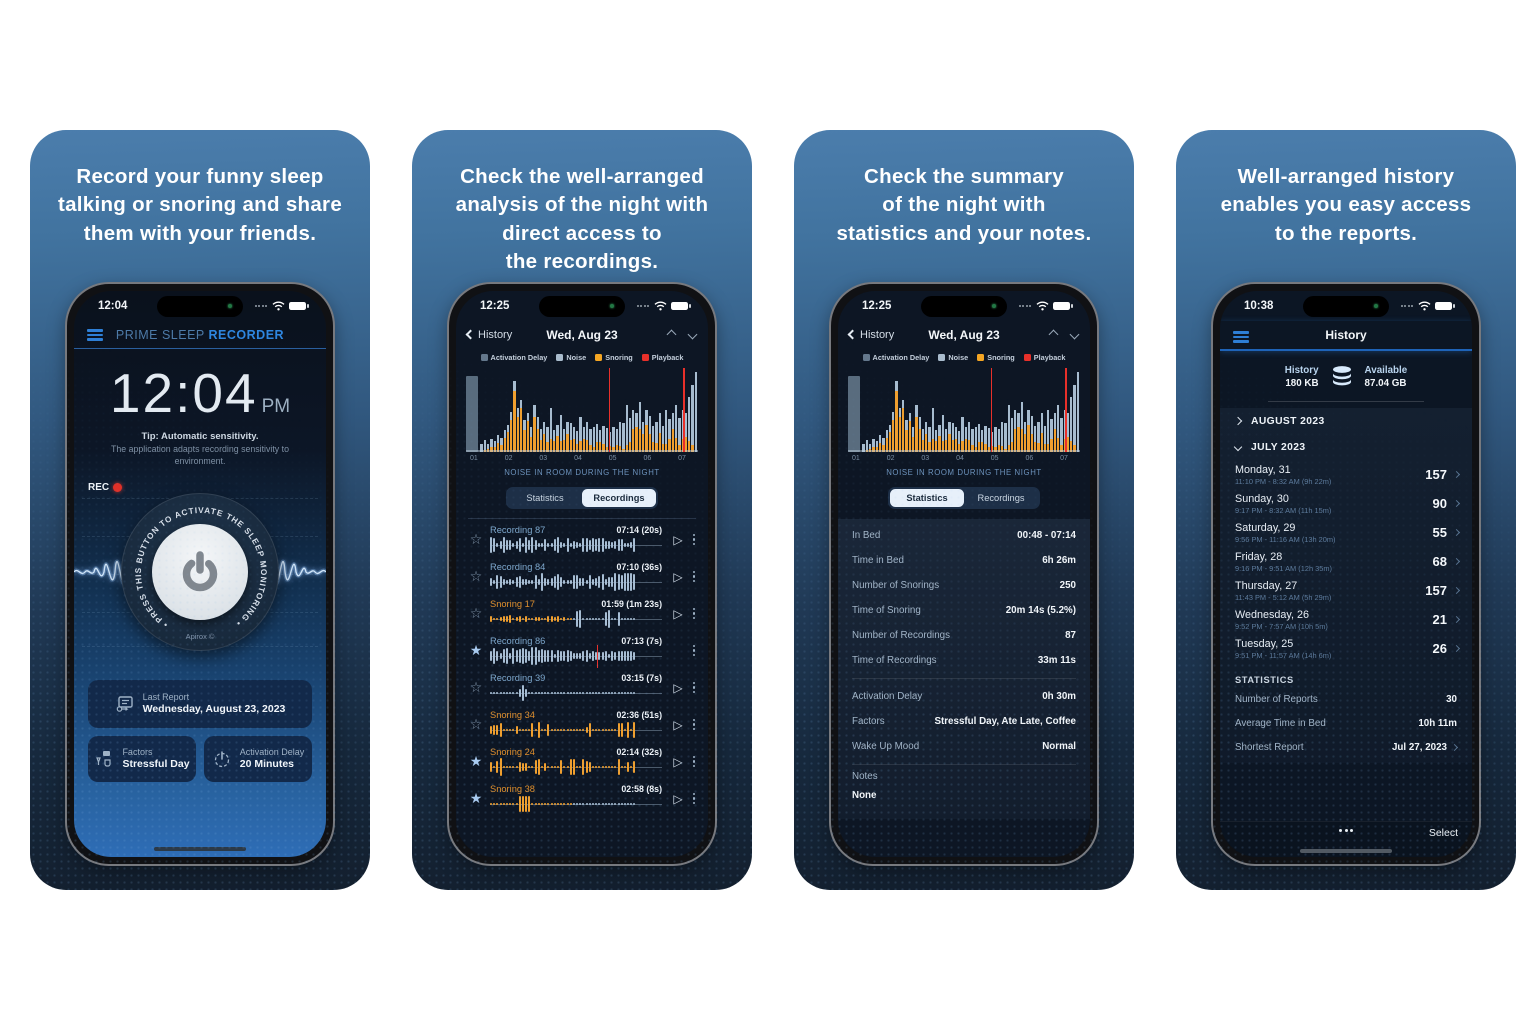  Describe the element at coordinates (1346, 336) in the screenshot. I see `nav-bar: History` at that location.